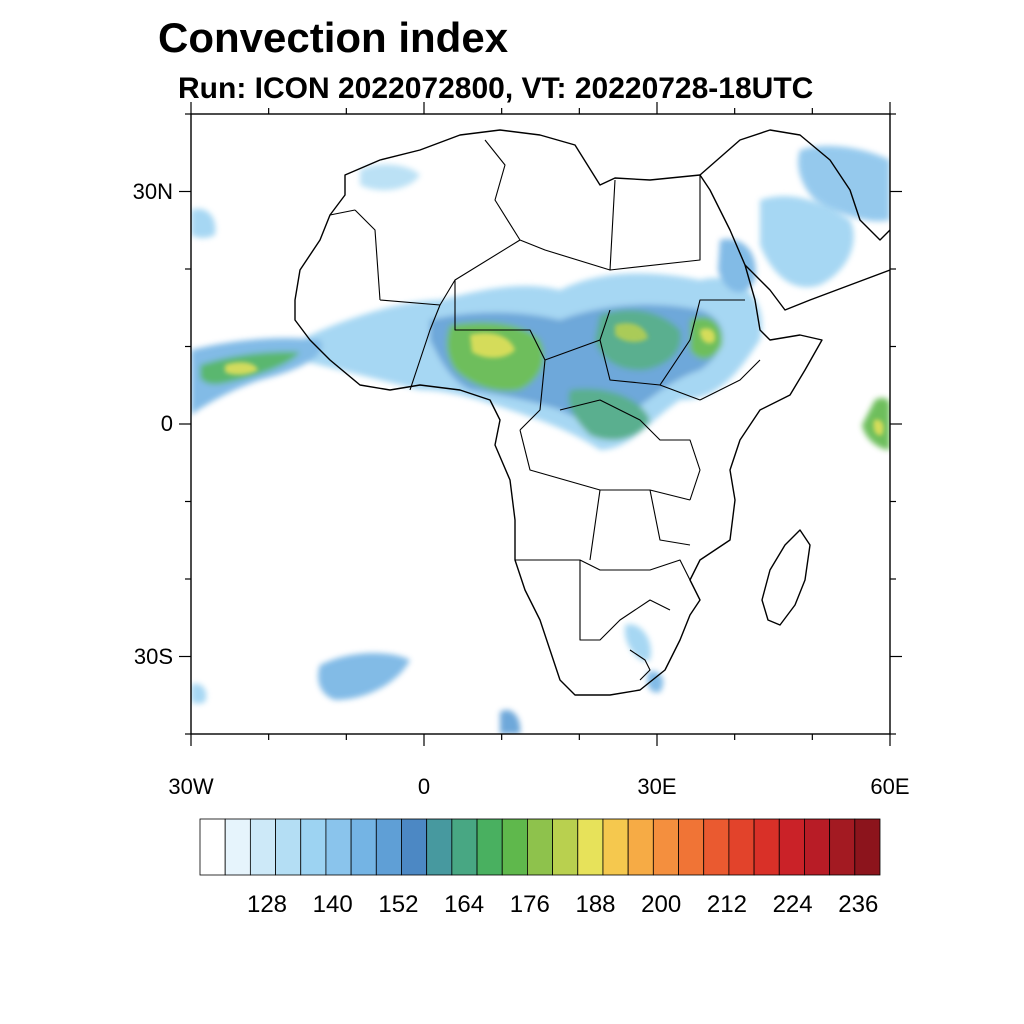 The height and width of the screenshot is (1024, 1024). What do you see at coordinates (203, 223) in the screenshot?
I see `convection-area-north-atlantic` at bounding box center [203, 223].